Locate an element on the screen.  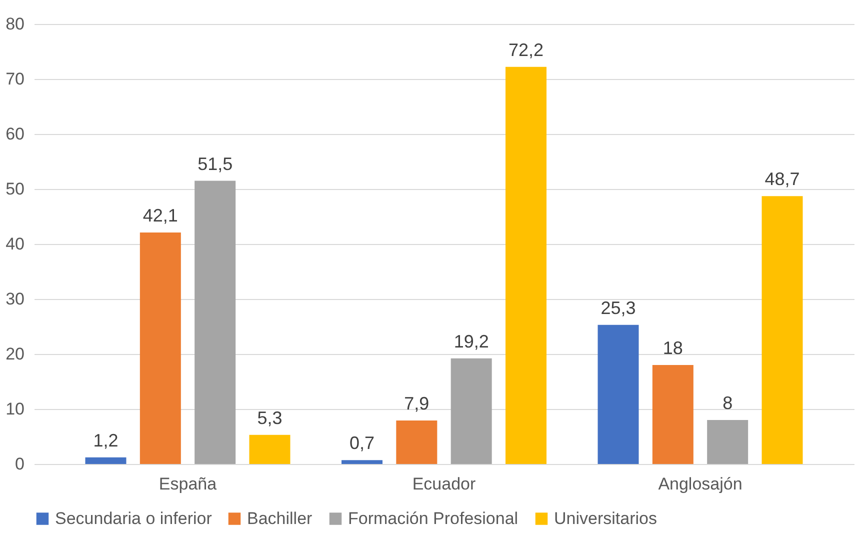
data-label: 0,7 is located at coordinates (362, 443).